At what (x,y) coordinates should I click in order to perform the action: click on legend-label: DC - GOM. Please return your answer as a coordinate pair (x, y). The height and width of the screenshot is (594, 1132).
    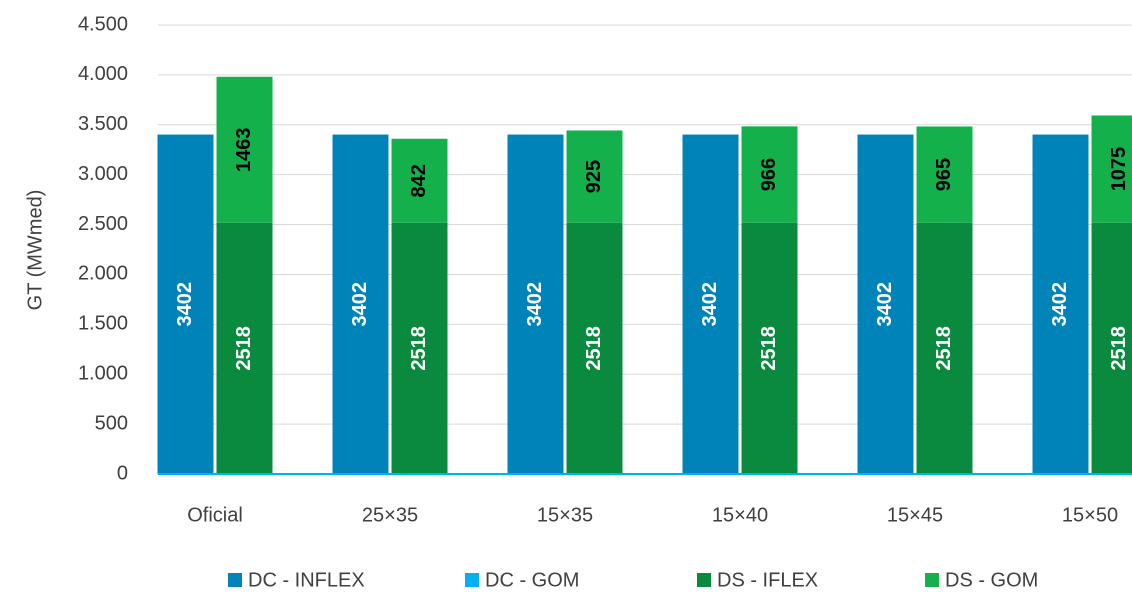
    Looking at the image, I should click on (532, 580).